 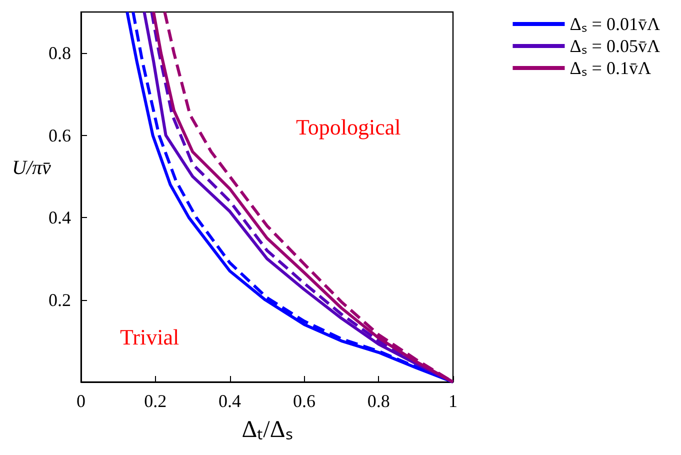 What do you see at coordinates (150, 337) in the screenshot?
I see `annotation: Trivial` at bounding box center [150, 337].